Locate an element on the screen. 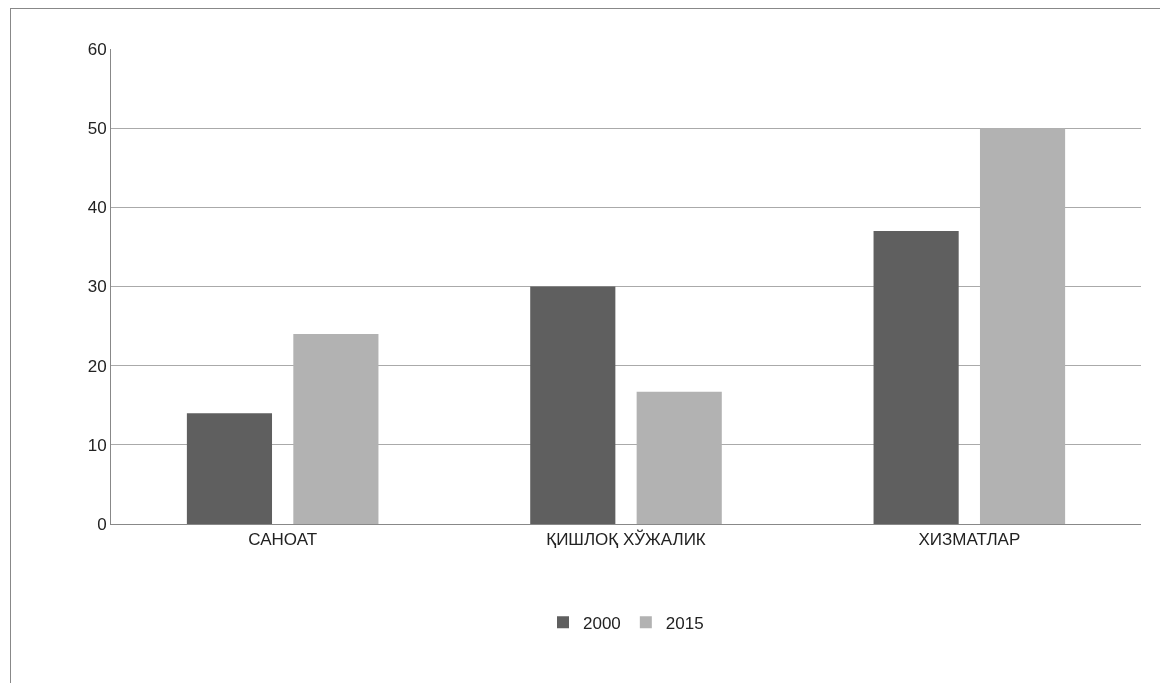  y-tick-label: 40 is located at coordinates (97, 208).